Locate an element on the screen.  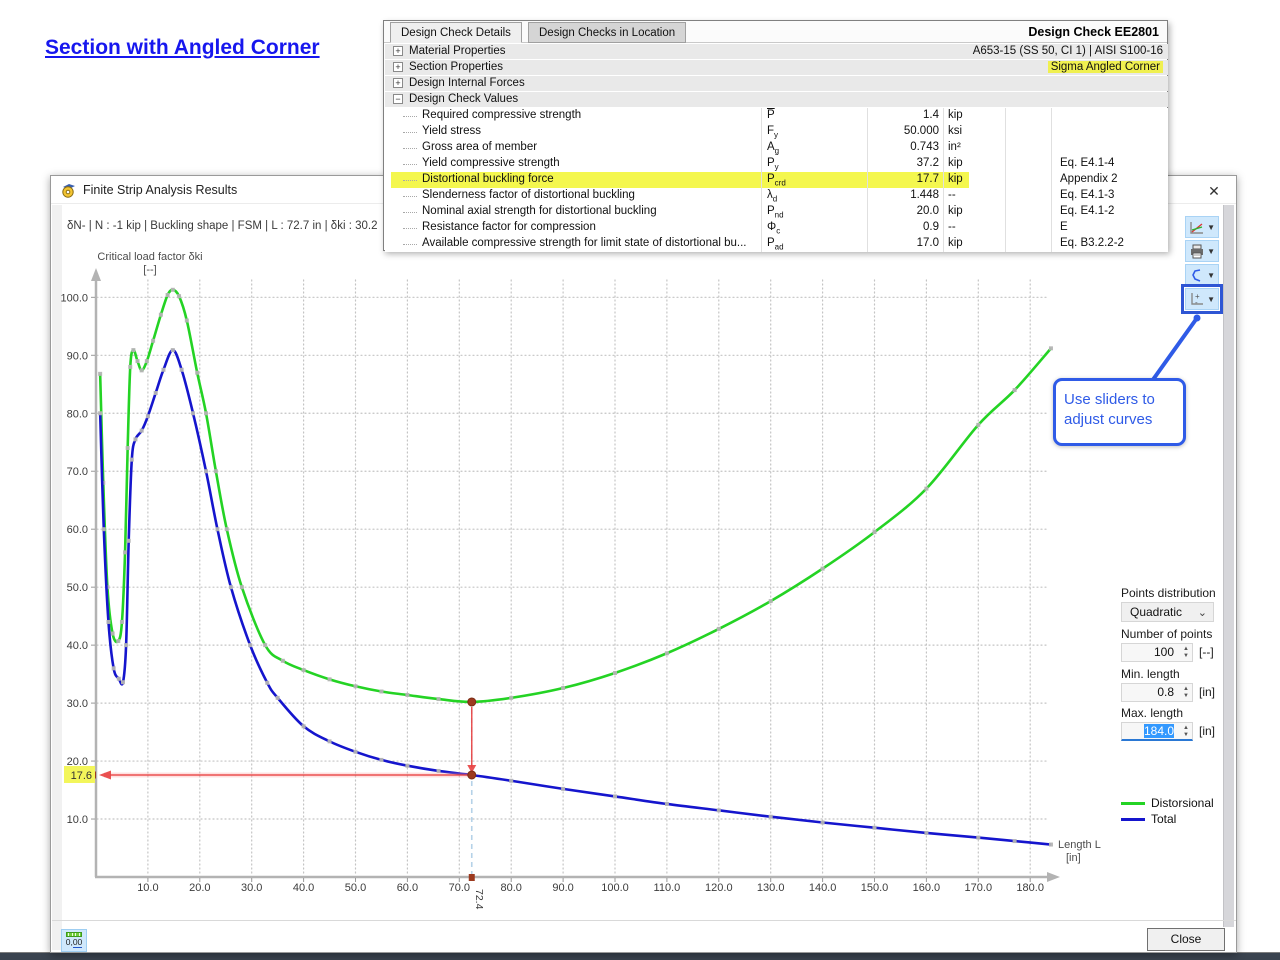
min-length-unit: [in] is located at coordinates (1207, 692).